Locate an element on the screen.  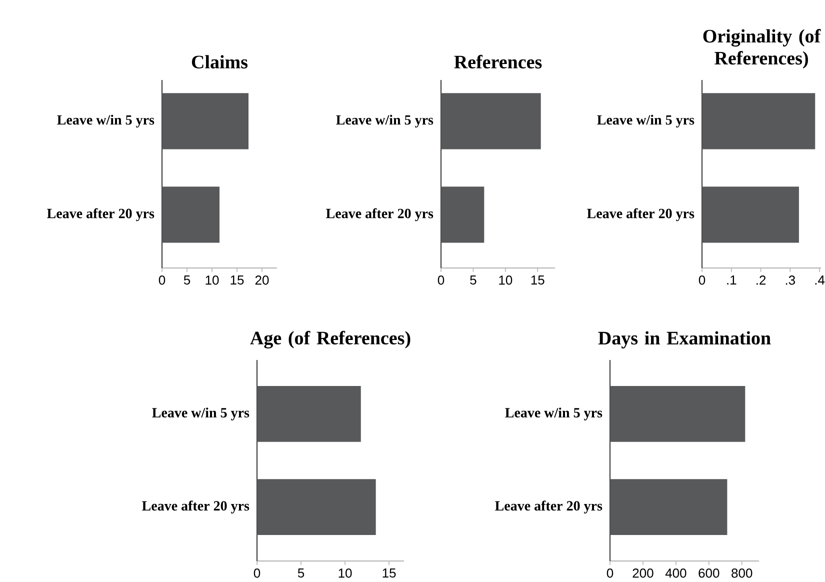
chart-title: Originality (of References) is located at coordinates (762, 48).